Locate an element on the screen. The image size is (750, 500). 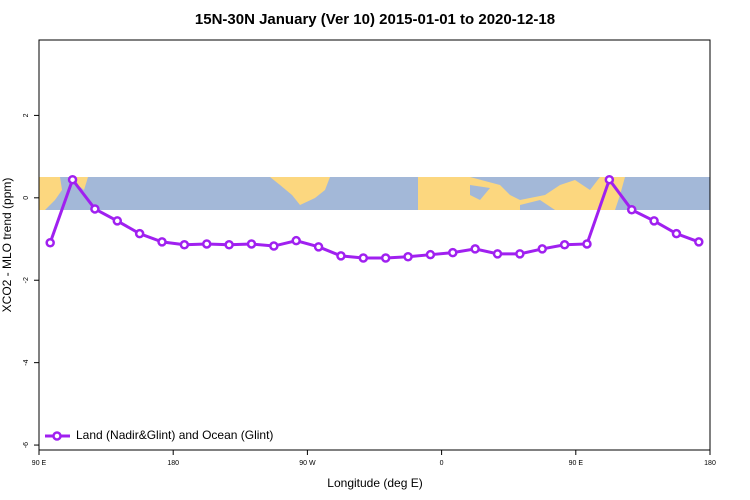
y-axis-label: XCO2 - MLO trend (ppm) is located at coordinates (7, 245).